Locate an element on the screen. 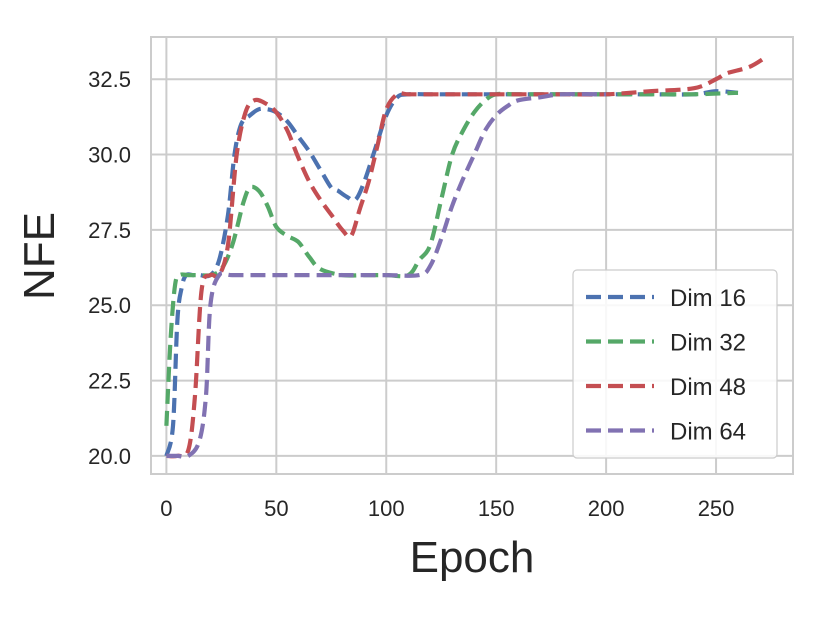 The width and height of the screenshot is (830, 628). y-tick-label: 22.5 is located at coordinates (109, 381).